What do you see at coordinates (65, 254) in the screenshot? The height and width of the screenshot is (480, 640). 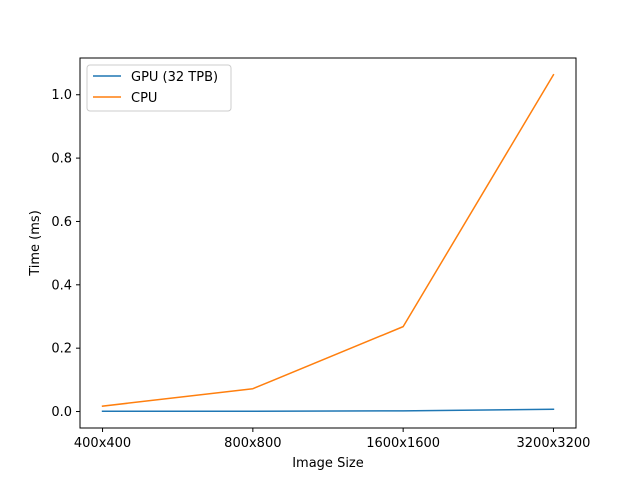 I see `y-axis: 0.0 0.2 0.4 0.6 0.8 1.0` at bounding box center [65, 254].